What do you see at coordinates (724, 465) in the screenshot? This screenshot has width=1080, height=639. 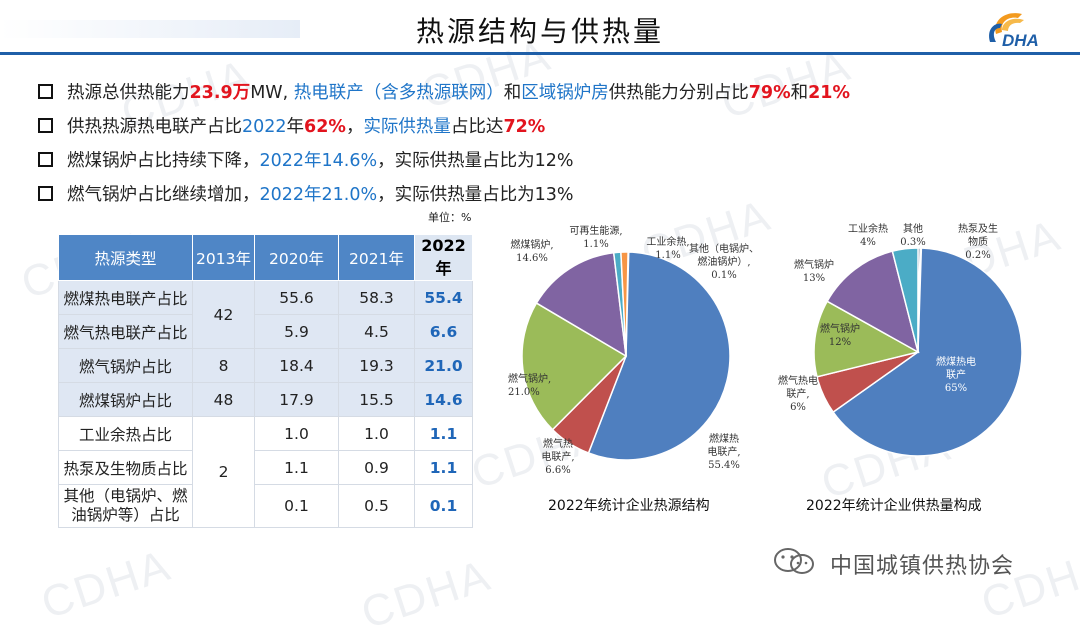 I see `data-label: 55.4%` at bounding box center [724, 465].